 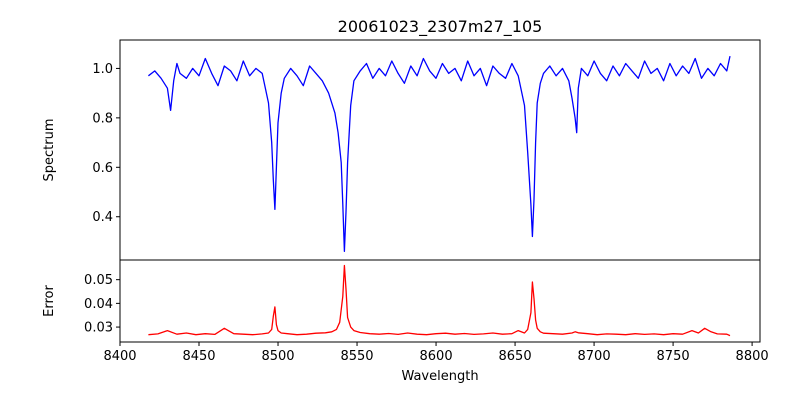 I want to click on x-tick-label: 8500, so click(x=277, y=356).